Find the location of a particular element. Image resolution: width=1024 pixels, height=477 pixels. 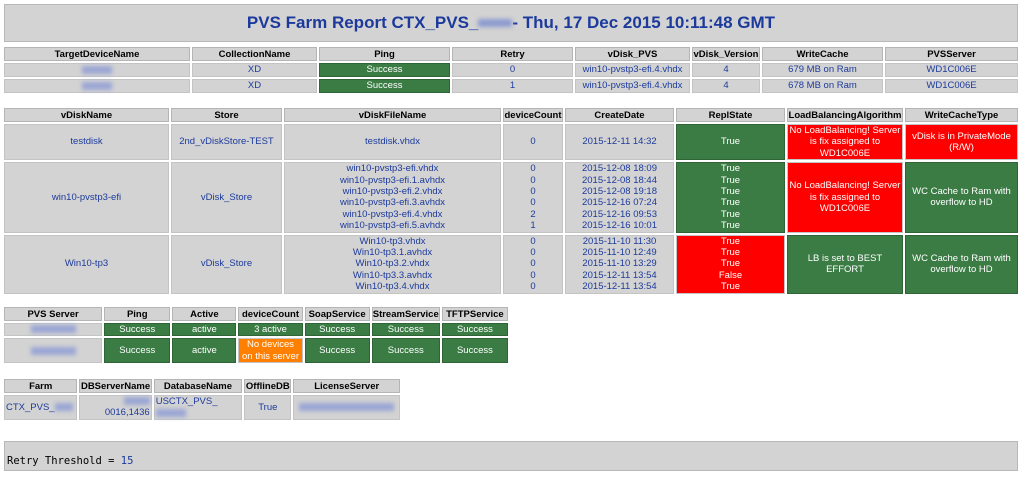

device-count: No devices on this server is located at coordinates (270, 351).